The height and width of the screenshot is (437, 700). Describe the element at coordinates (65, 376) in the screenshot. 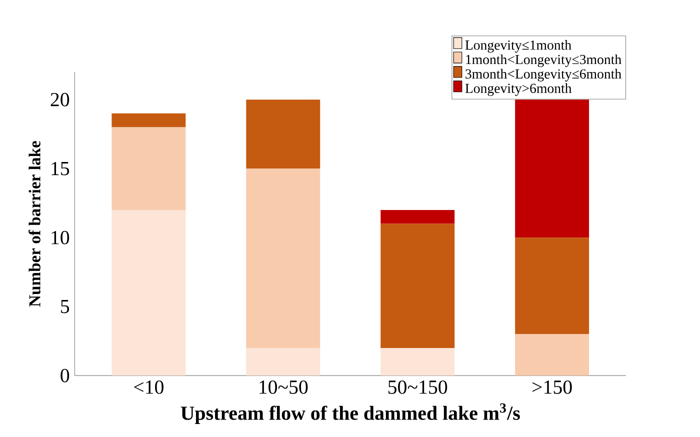

I see `y-tick-label: 0` at that location.